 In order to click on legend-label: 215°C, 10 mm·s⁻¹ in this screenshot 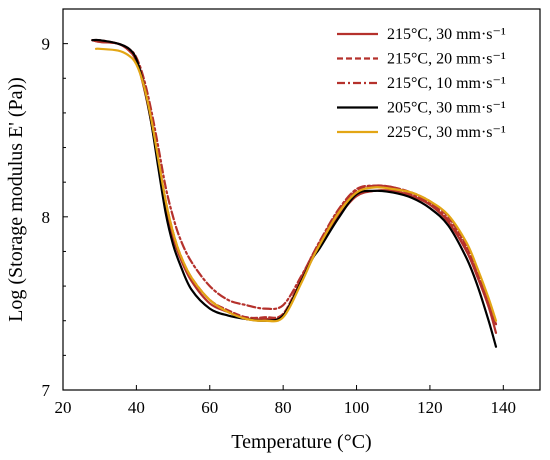, I will do `click(446, 83)`.